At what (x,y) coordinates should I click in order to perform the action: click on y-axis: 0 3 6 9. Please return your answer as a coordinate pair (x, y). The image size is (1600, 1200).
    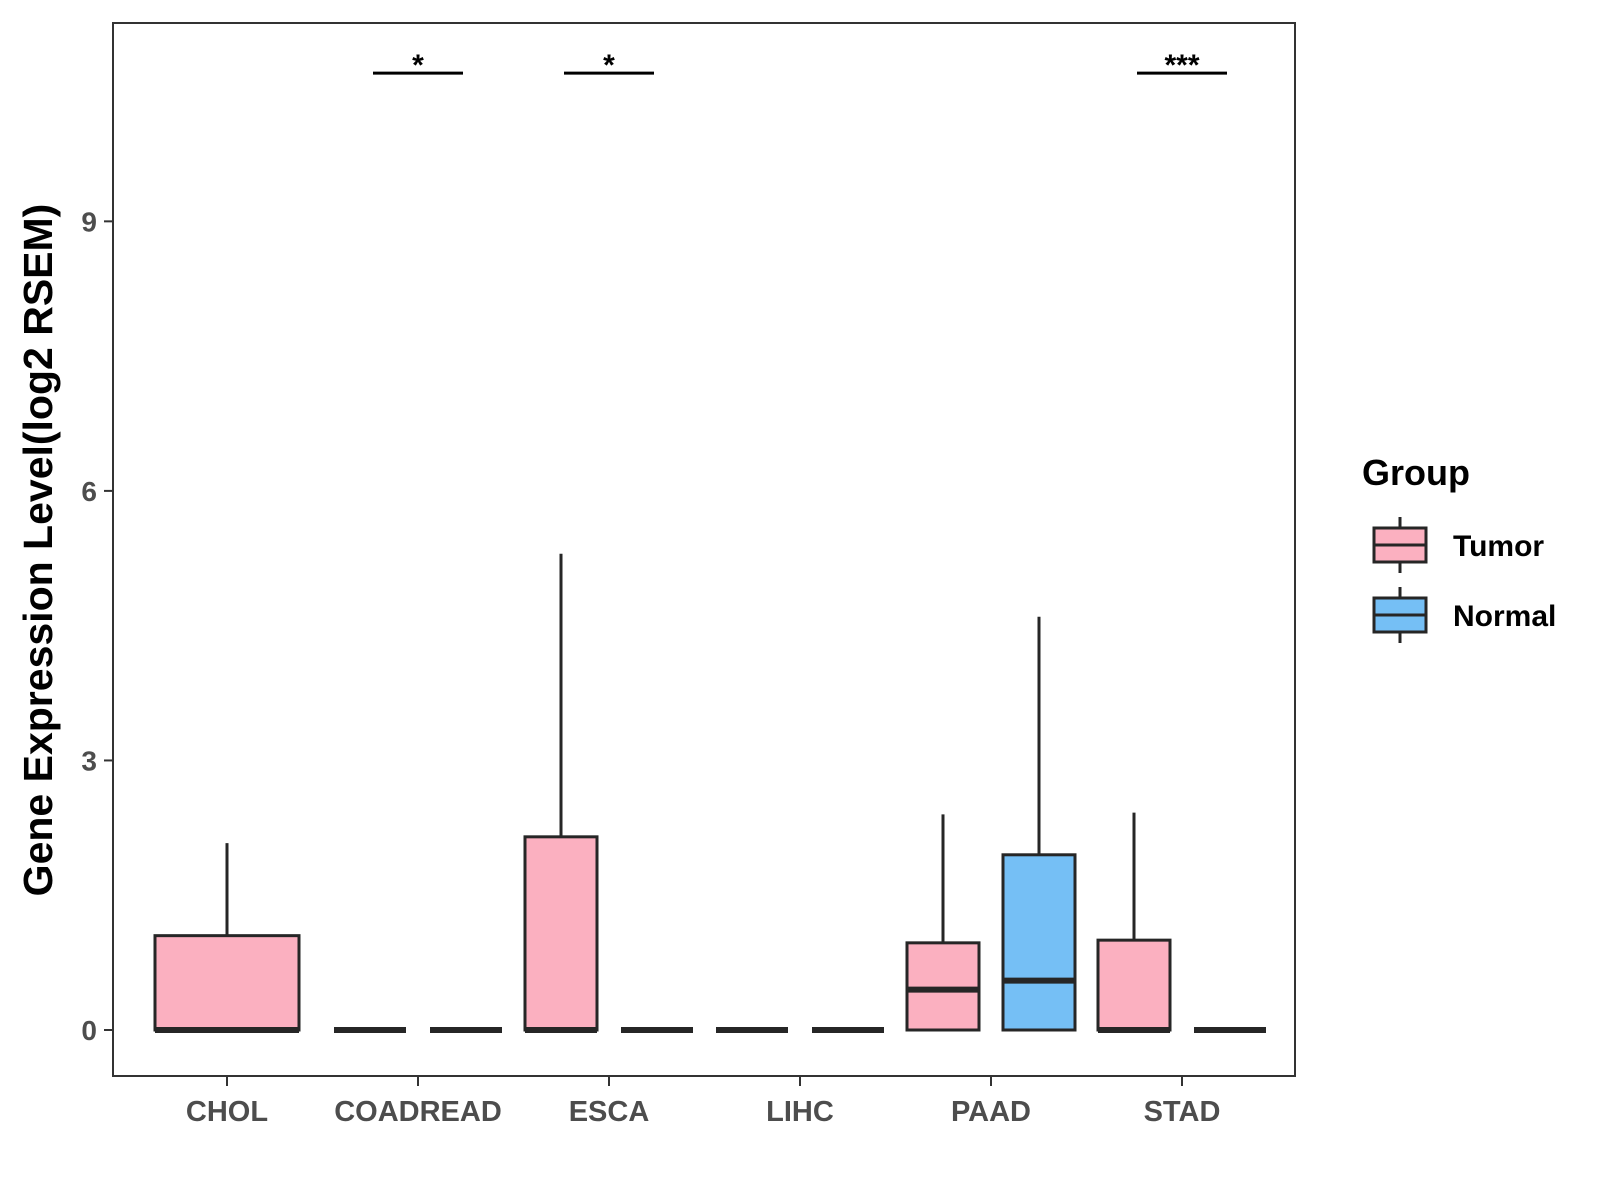
    Looking at the image, I should click on (97, 626).